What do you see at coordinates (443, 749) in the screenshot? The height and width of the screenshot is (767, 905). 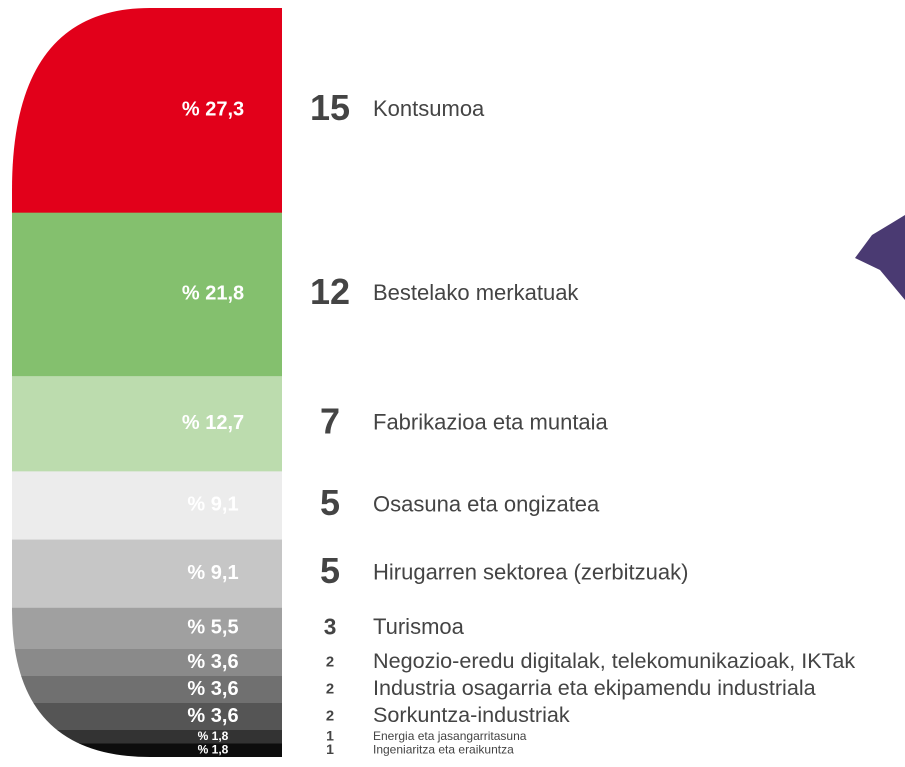 I see `category-label: Ingeniaritza eta eraikuntza` at bounding box center [443, 749].